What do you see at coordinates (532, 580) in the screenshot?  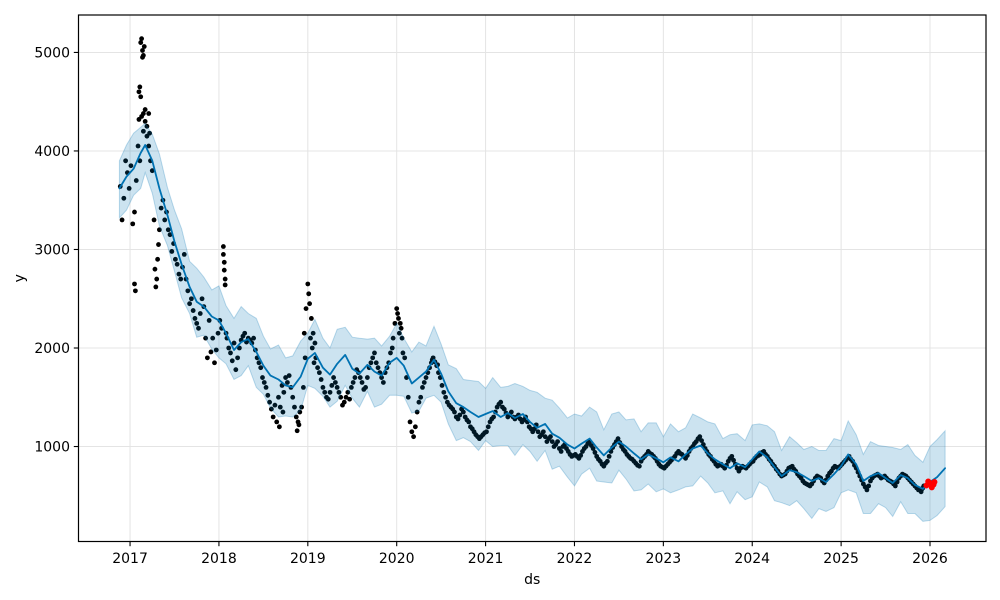 I see `x-axis-label: ds` at bounding box center [532, 580].